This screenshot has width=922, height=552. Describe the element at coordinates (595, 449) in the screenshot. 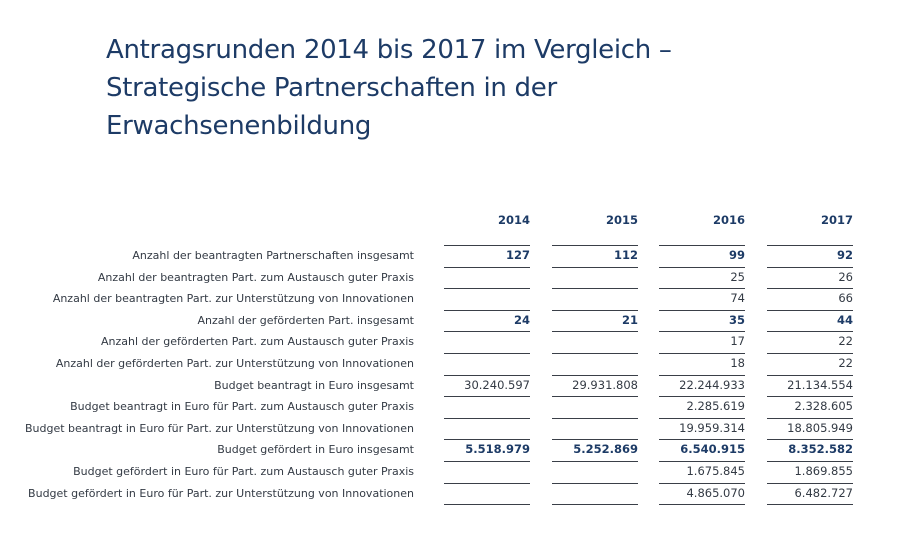

I see `table-cell: 5.252.869` at that location.